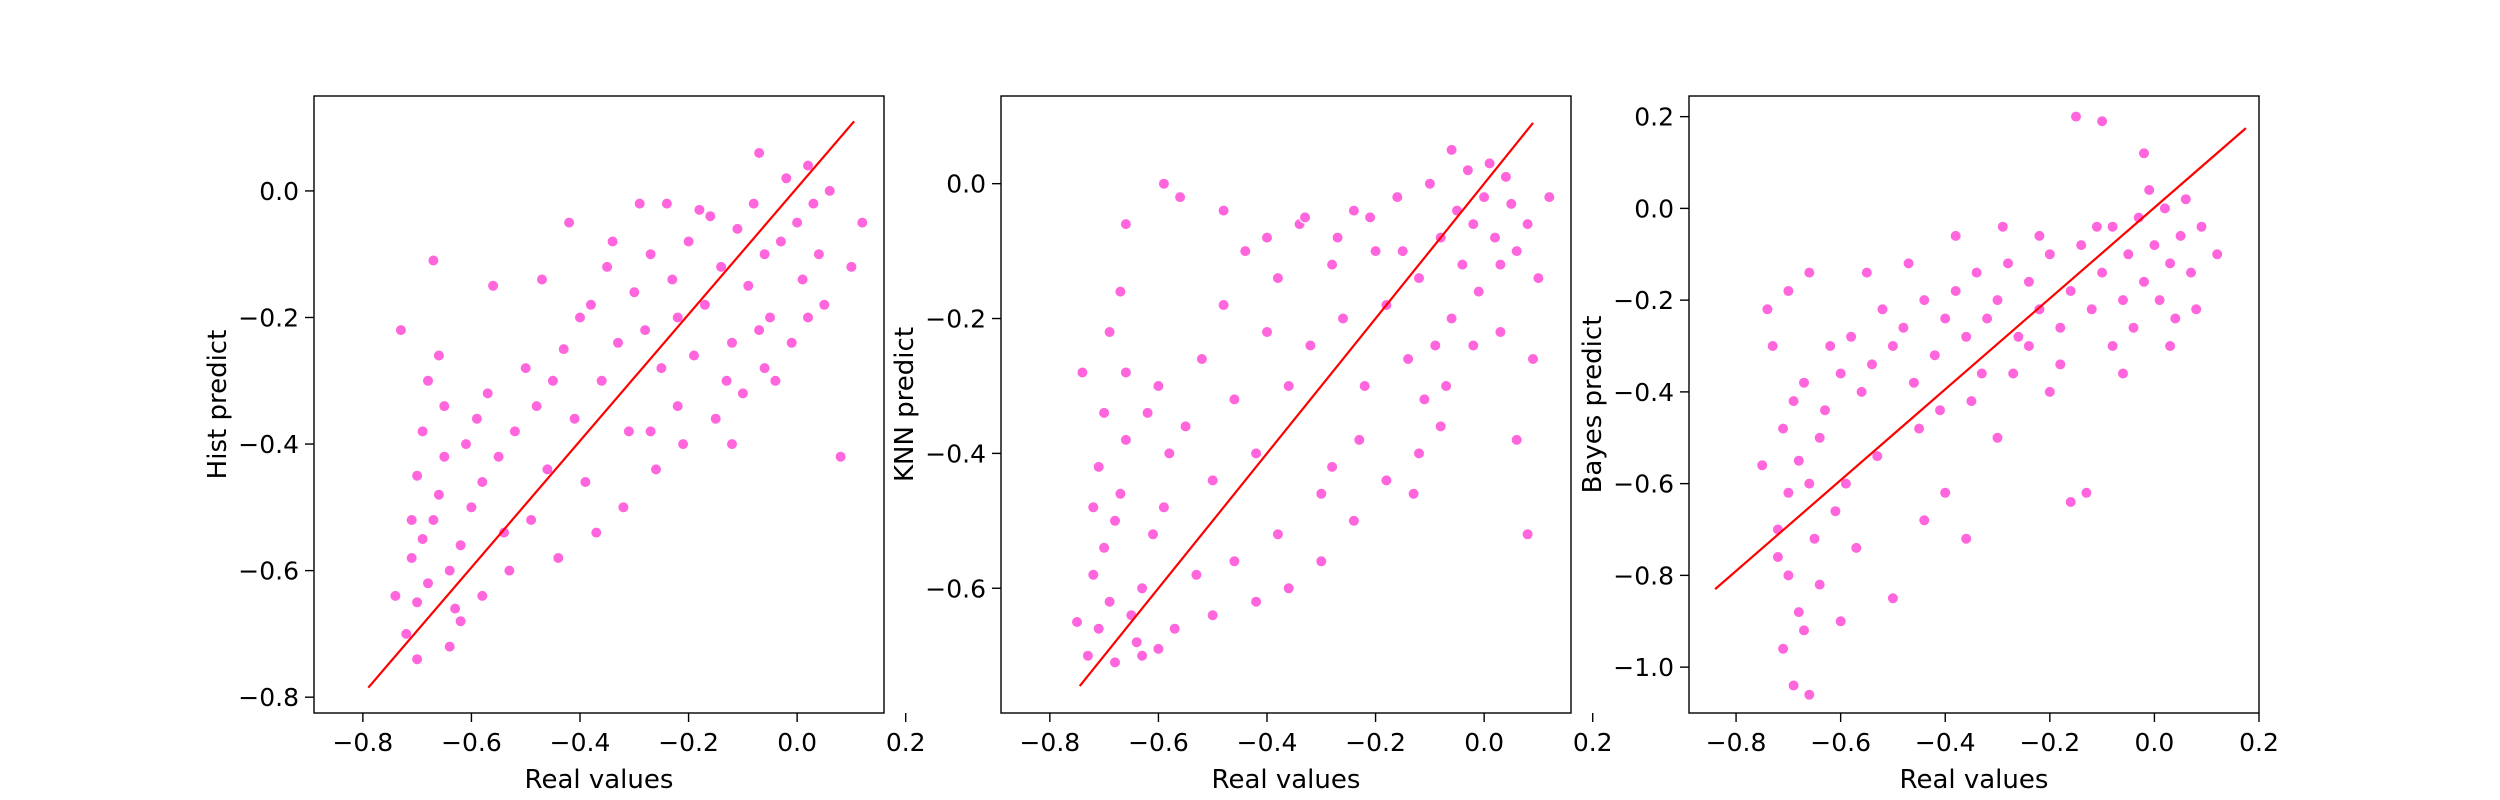  What do you see at coordinates (279, 191) in the screenshot?
I see `y-tick-label: 0.0` at bounding box center [279, 191].